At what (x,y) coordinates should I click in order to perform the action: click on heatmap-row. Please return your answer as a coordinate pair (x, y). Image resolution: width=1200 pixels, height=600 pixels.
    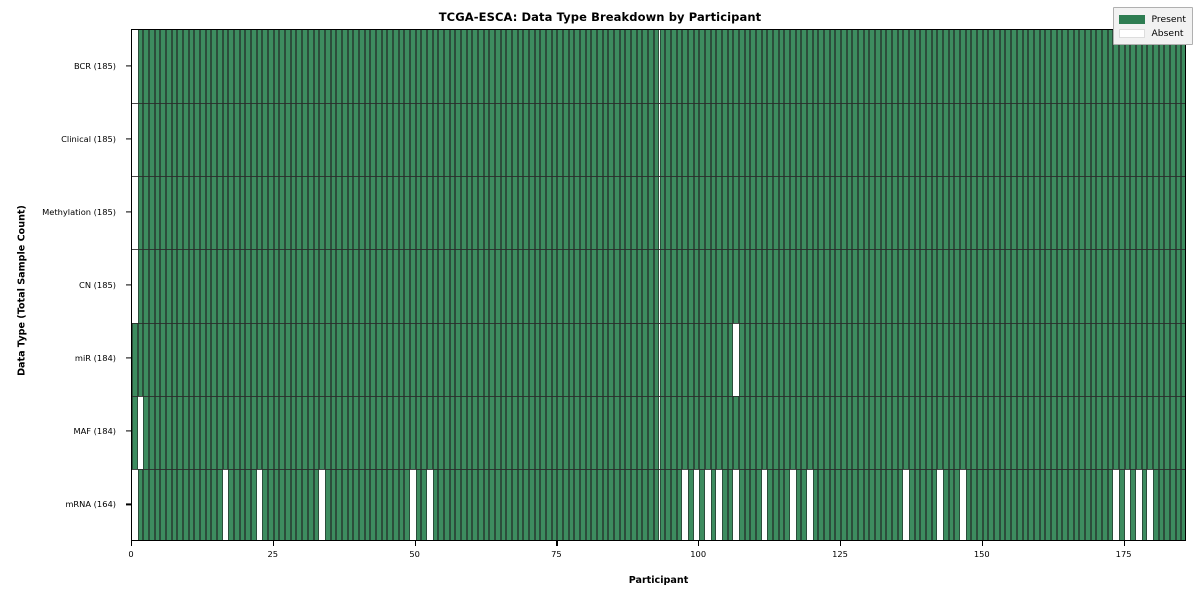
    Looking at the image, I should click on (658, 286).